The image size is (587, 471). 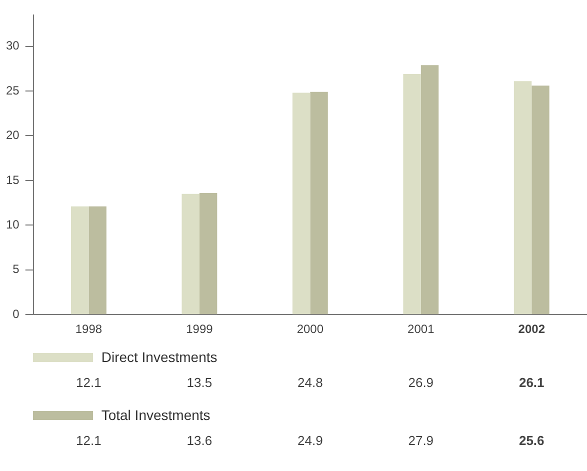 I want to click on y-tick-label: 0, so click(x=16, y=313).